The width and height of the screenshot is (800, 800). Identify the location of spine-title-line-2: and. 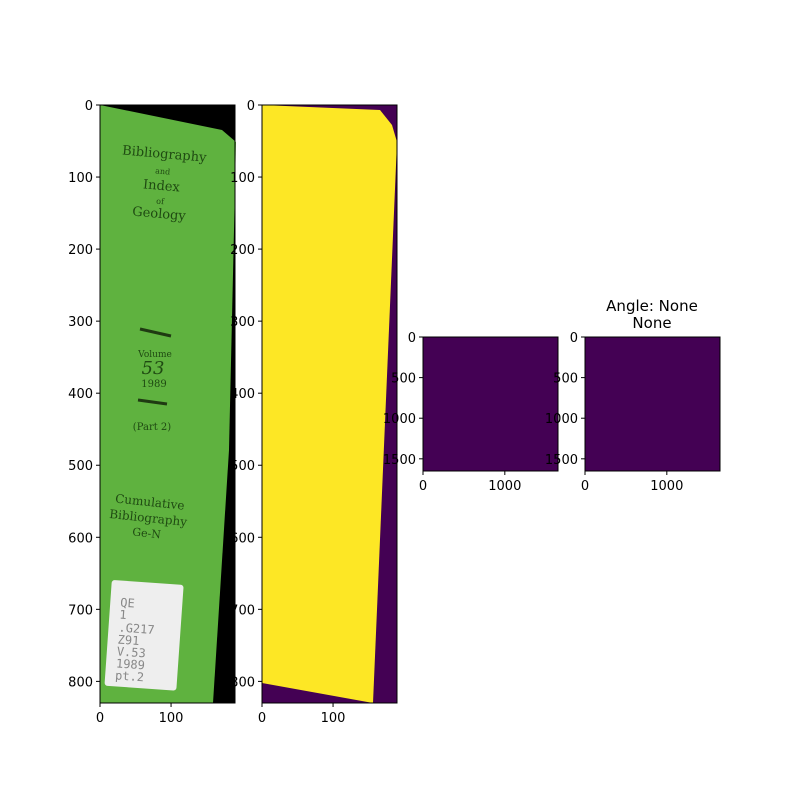
(163, 171).